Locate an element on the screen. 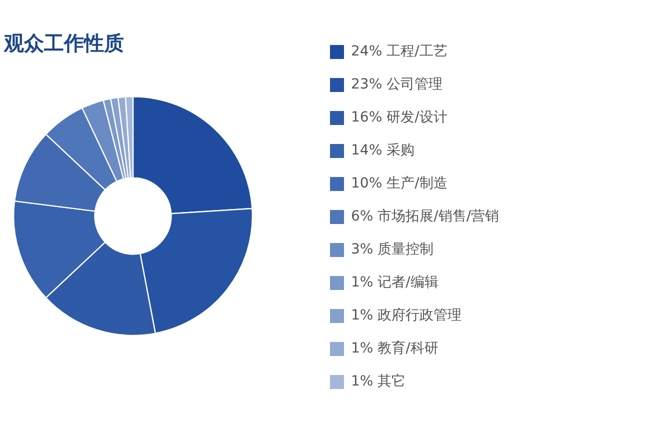 Image resolution: width=651 pixels, height=433 pixels. legend-label: 1% 政府行政管理 is located at coordinates (406, 316).